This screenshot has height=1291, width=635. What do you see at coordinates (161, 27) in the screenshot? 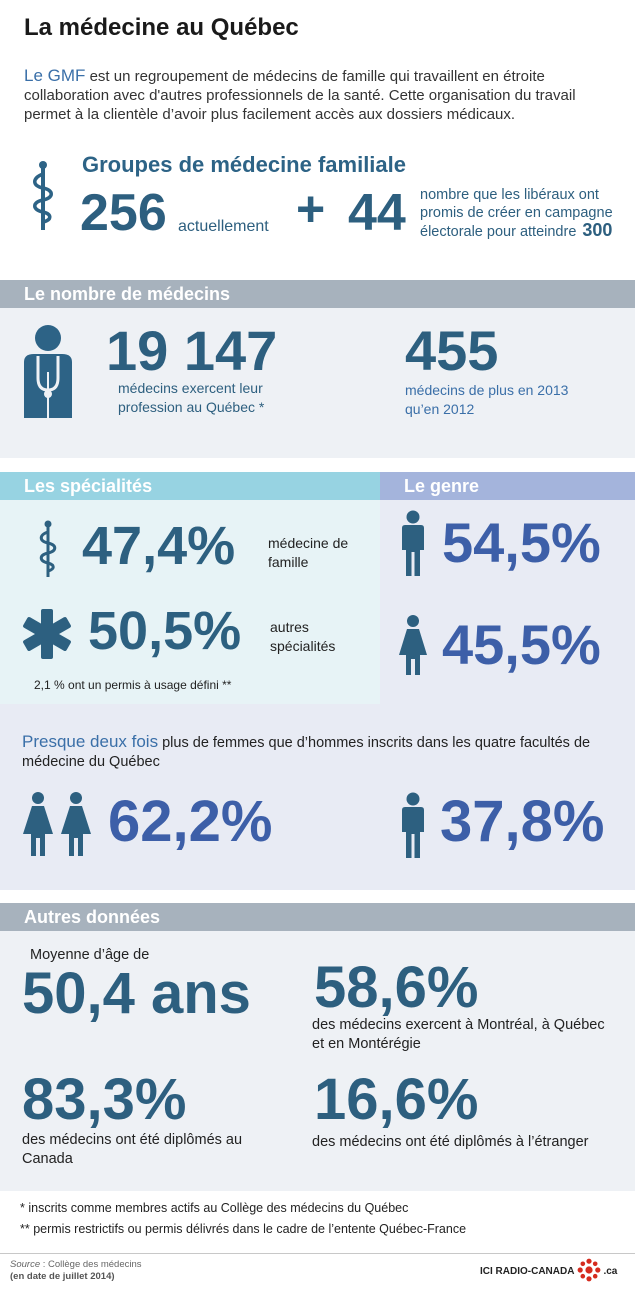
I see `page-title: La médecine au Québec` at bounding box center [161, 27].